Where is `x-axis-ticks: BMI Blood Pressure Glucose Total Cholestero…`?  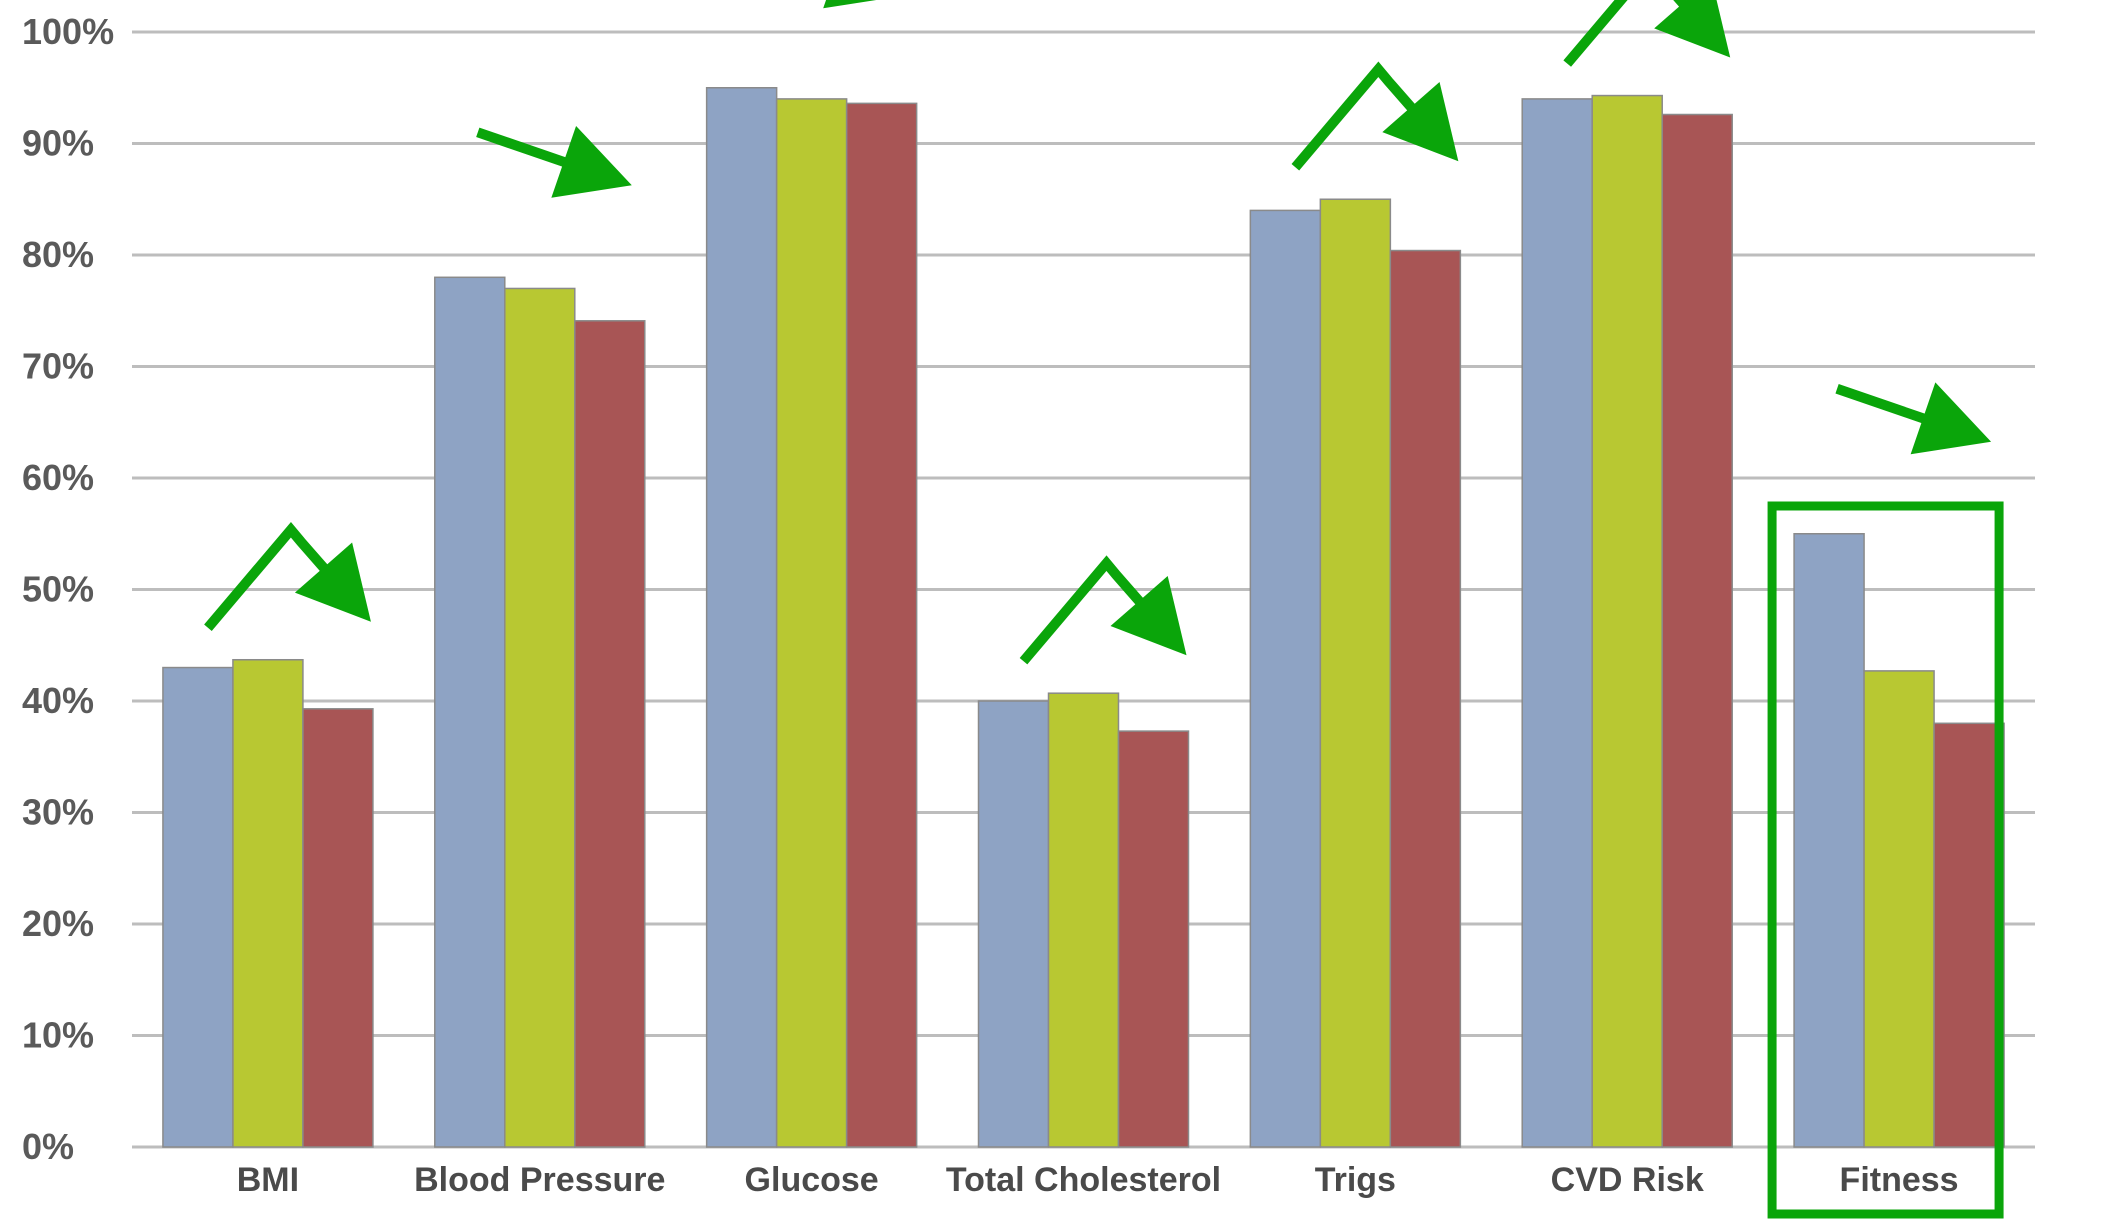
x-axis-ticks: BMI Blood Pressure Glucose Total Cholestero… is located at coordinates (1098, 1180).